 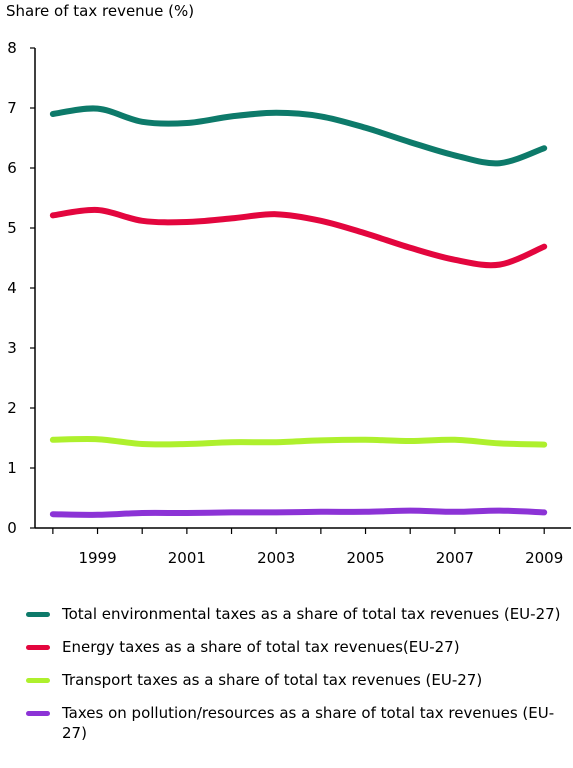 What do you see at coordinates (100, 11) in the screenshot?
I see `y-axis-title: Share of tax revenue (%)` at bounding box center [100, 11].